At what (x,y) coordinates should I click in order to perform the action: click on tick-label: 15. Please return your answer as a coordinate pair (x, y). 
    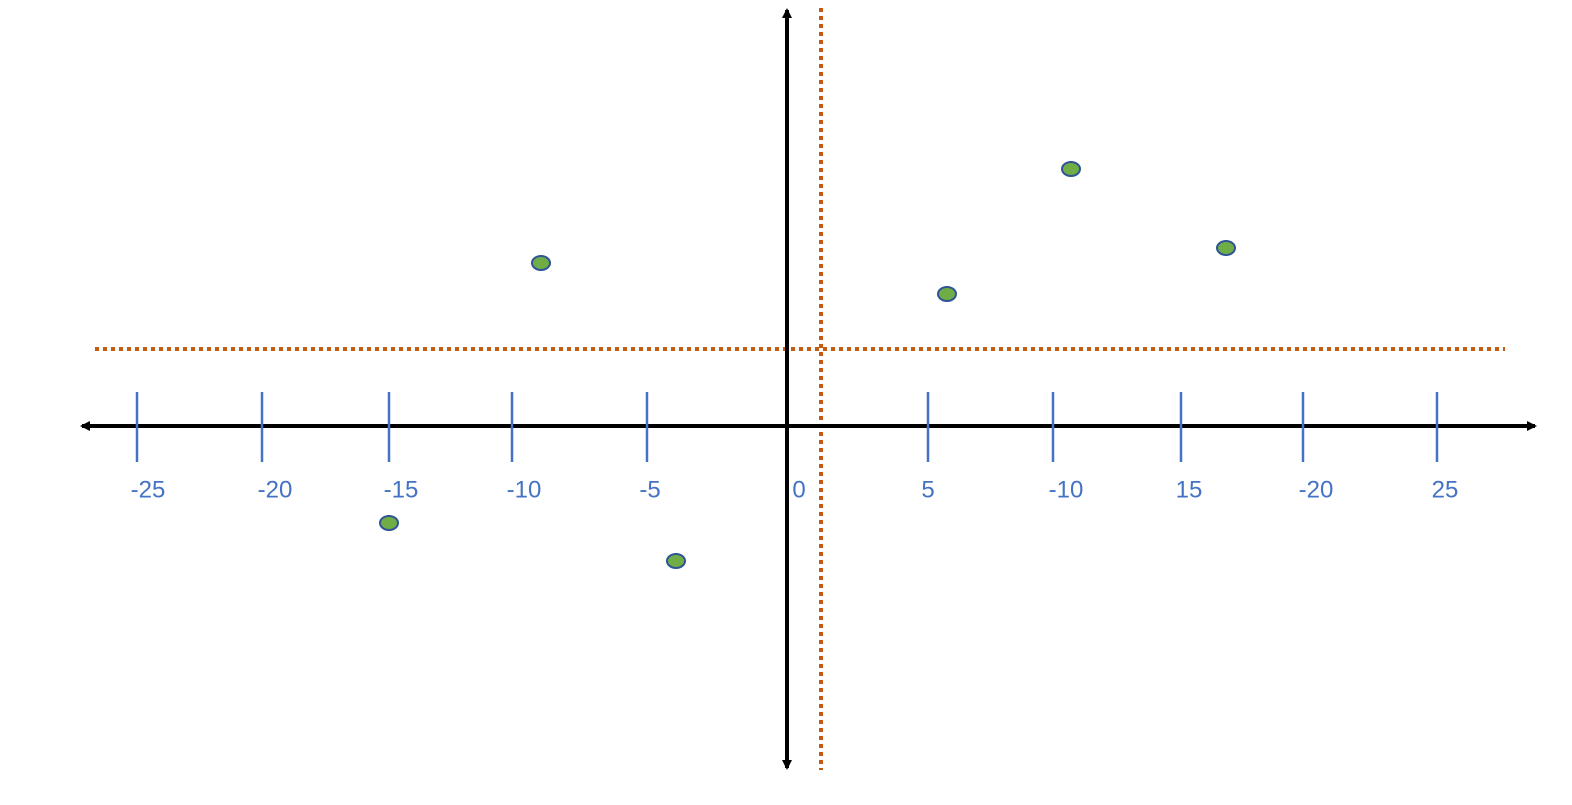
    Looking at the image, I should click on (1189, 489).